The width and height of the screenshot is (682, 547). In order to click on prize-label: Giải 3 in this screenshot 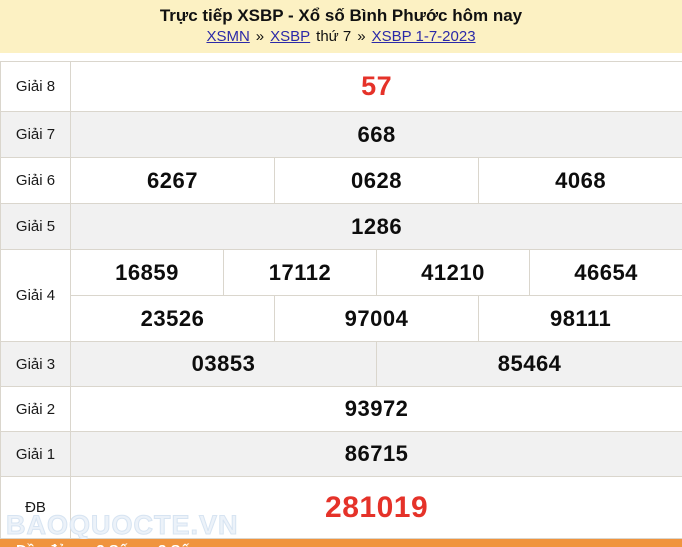, I will do `click(35, 364)`.